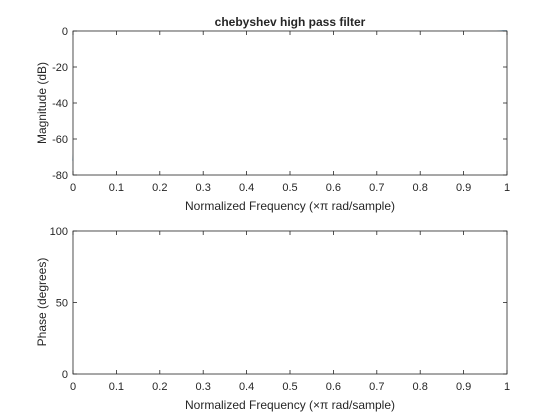 The image size is (560, 420). What do you see at coordinates (65, 32) in the screenshot?
I see `magnitude-y-tick-label: 0` at bounding box center [65, 32].